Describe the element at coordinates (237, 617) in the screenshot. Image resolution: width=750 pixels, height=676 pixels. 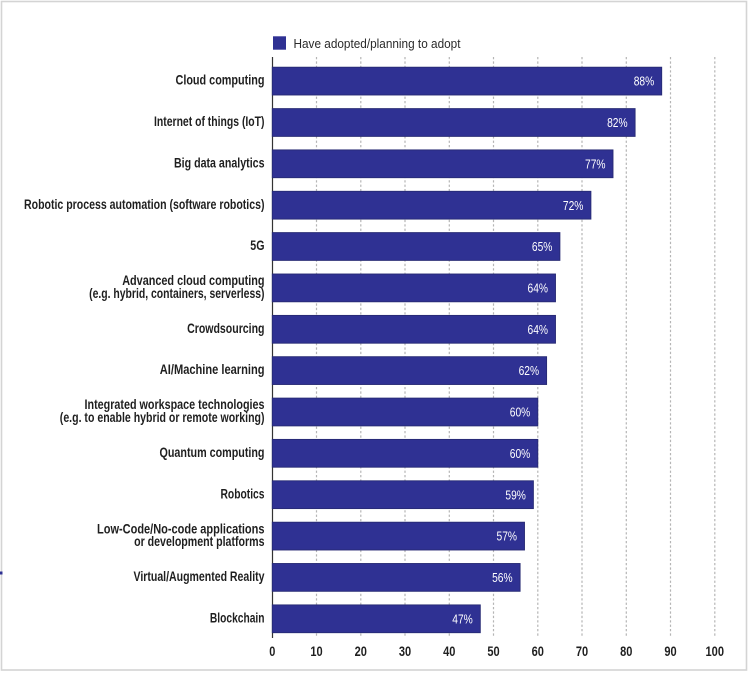
I see `svg-text: Blockchain` at that location.